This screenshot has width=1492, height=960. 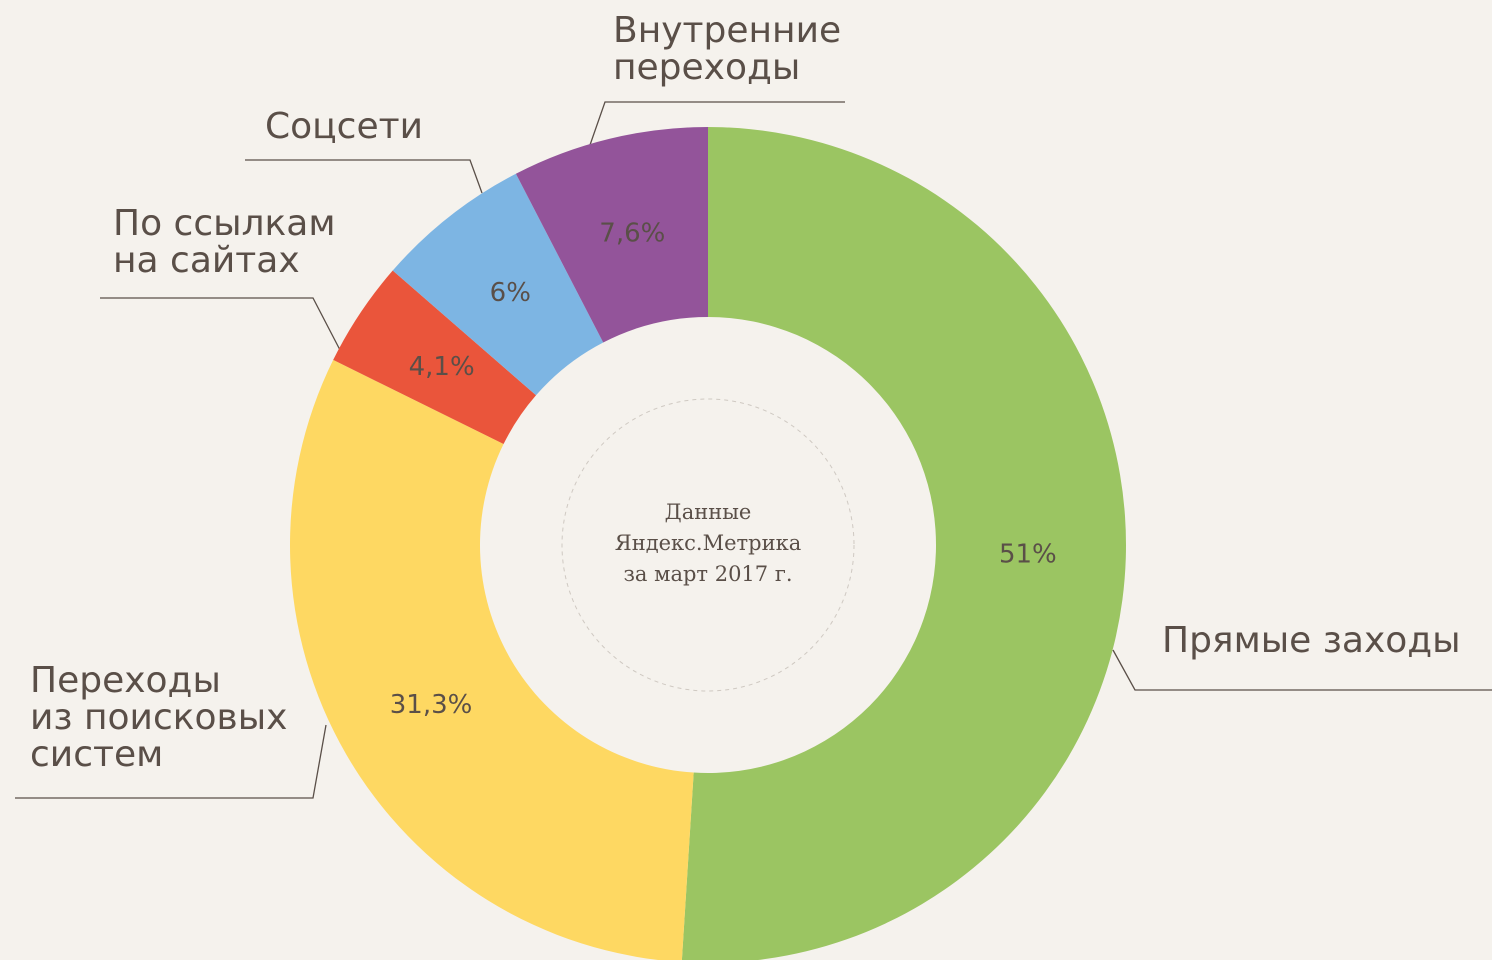 I want to click on category-label: По ссылкам на сайтах, so click(x=224, y=242).